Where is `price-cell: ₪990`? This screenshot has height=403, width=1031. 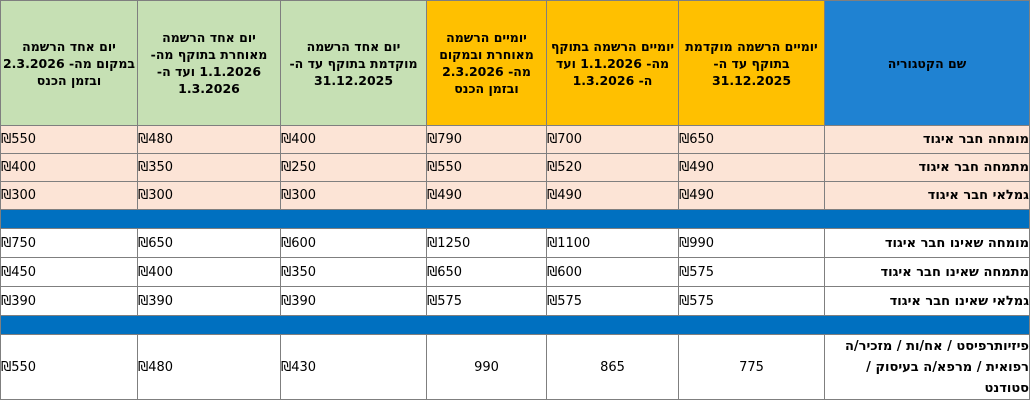 price-cell: ₪990 is located at coordinates (751, 243).